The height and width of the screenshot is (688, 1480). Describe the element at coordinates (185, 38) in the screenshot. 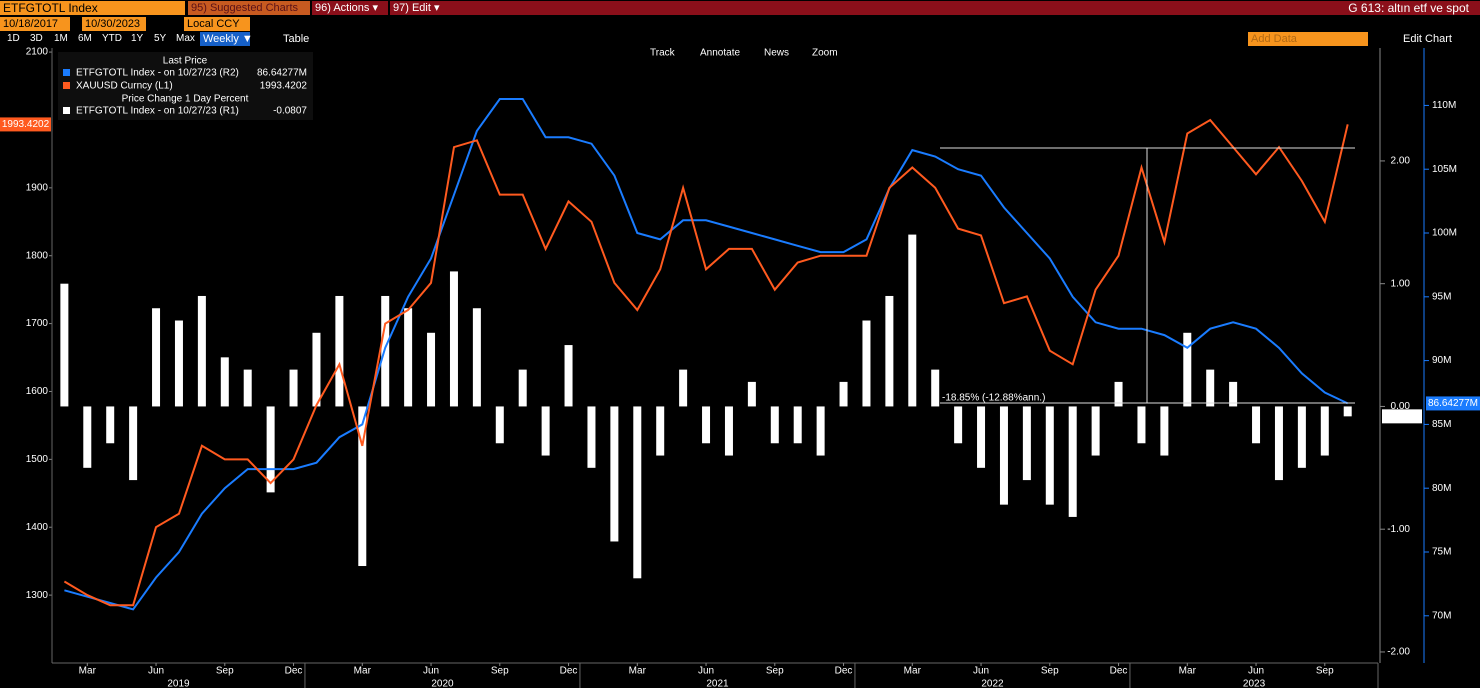

I see `period-button: Max` at that location.